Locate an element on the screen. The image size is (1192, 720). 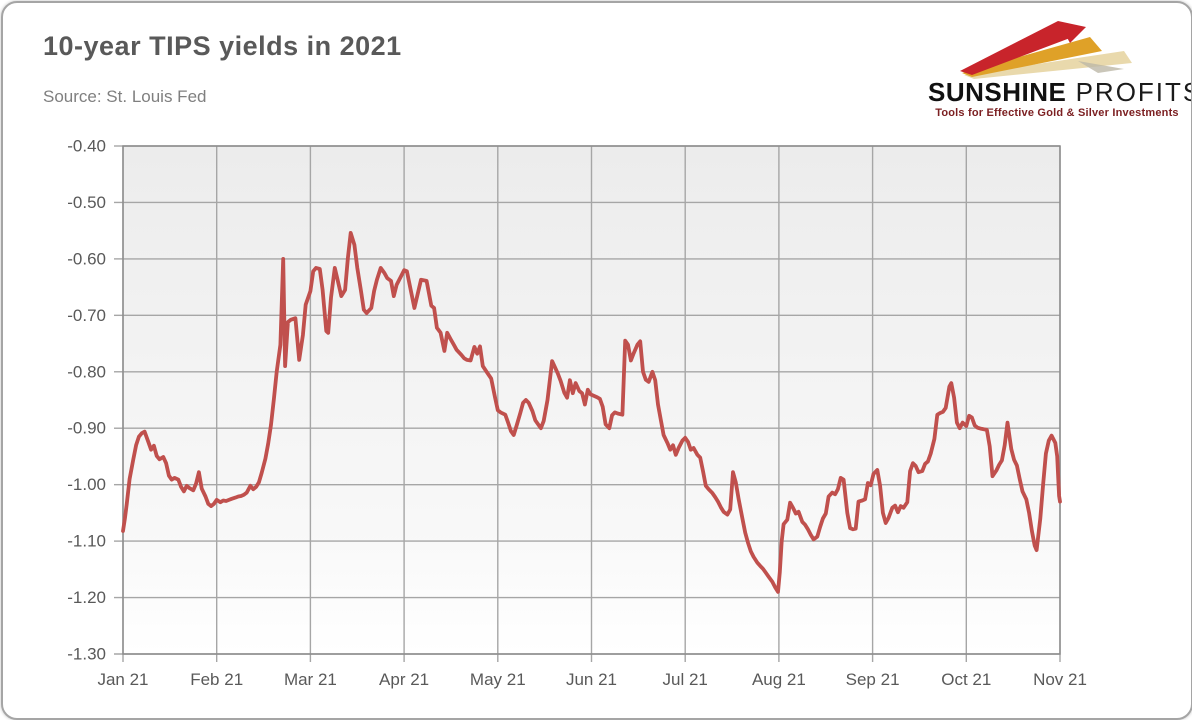
x-tick-label: Apr 21 is located at coordinates (404, 679).